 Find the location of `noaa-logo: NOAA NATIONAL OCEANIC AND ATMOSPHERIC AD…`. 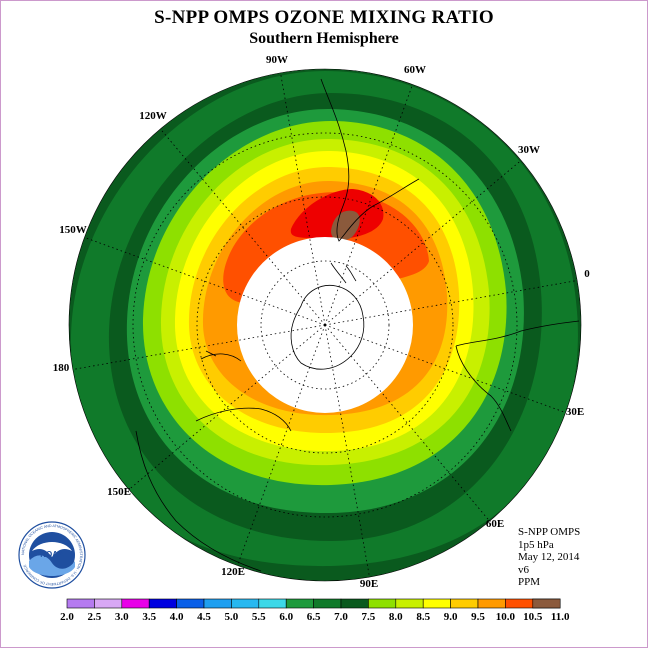

noaa-logo: NOAA NATIONAL OCEANIC AND ATMOSPHERIC AD… is located at coordinates (52, 555).